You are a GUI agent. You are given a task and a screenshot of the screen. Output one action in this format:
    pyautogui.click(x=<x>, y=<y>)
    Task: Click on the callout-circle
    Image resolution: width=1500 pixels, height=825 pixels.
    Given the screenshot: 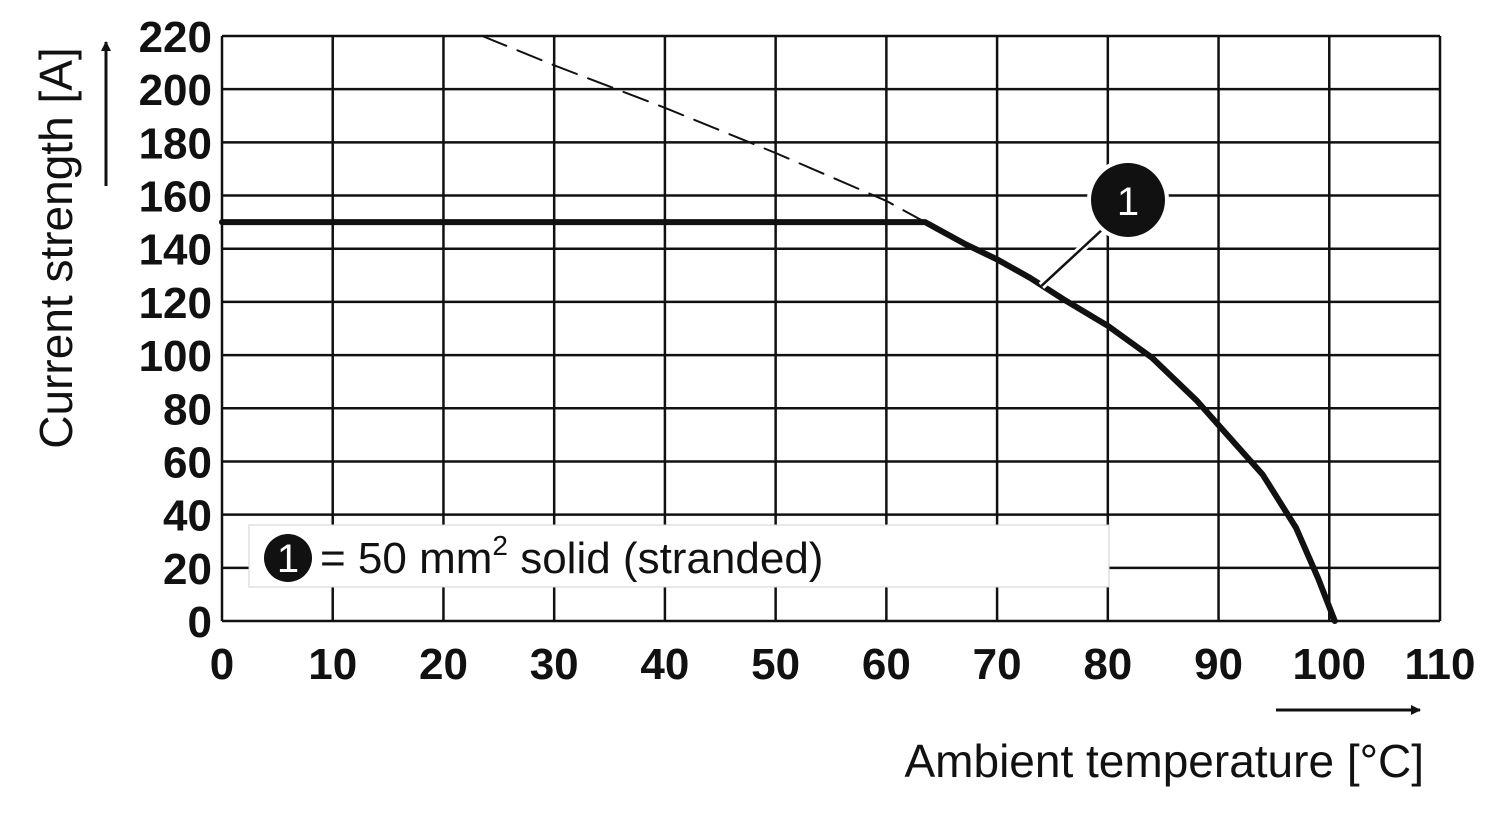 What is the action you would take?
    pyautogui.click(x=1128, y=200)
    